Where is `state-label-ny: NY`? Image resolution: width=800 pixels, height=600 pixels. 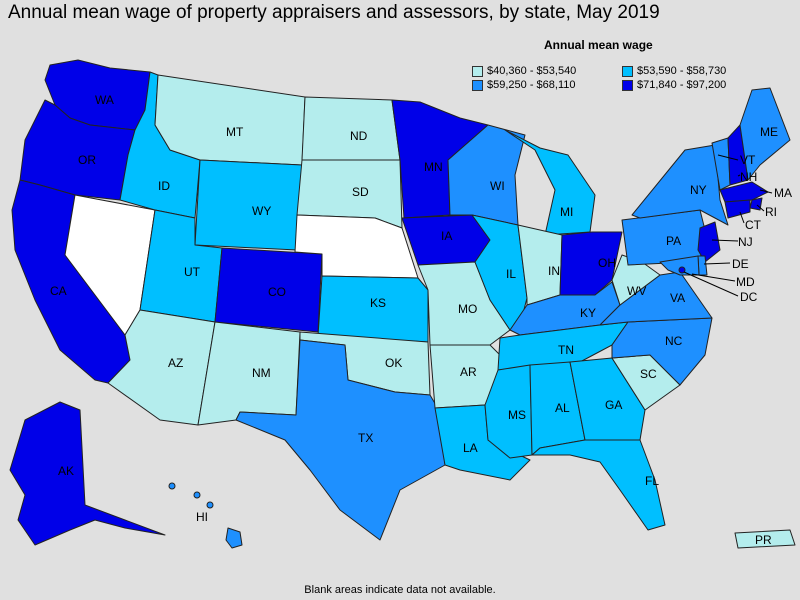
state-label-ny: NY is located at coordinates (698, 190).